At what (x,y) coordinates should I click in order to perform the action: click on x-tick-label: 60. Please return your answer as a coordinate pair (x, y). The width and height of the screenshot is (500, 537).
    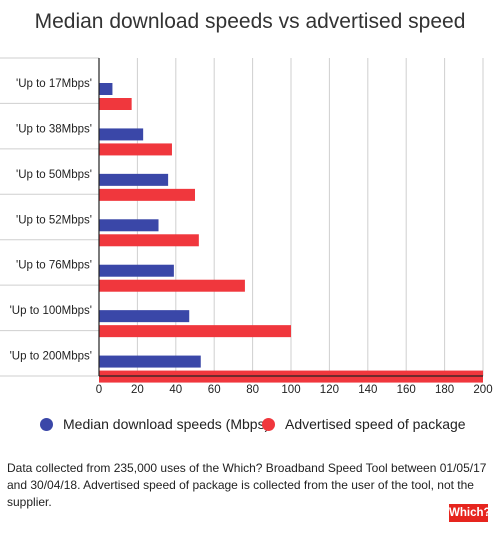
    Looking at the image, I should click on (214, 390).